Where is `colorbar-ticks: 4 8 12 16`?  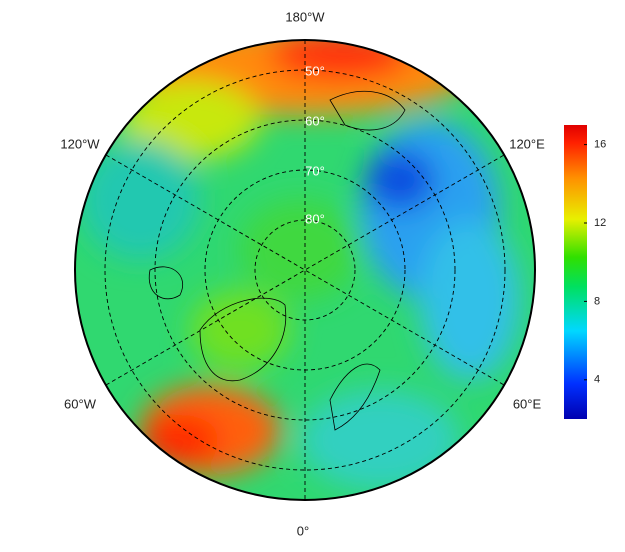
colorbar-ticks: 4 8 12 16 is located at coordinates (595, 262).